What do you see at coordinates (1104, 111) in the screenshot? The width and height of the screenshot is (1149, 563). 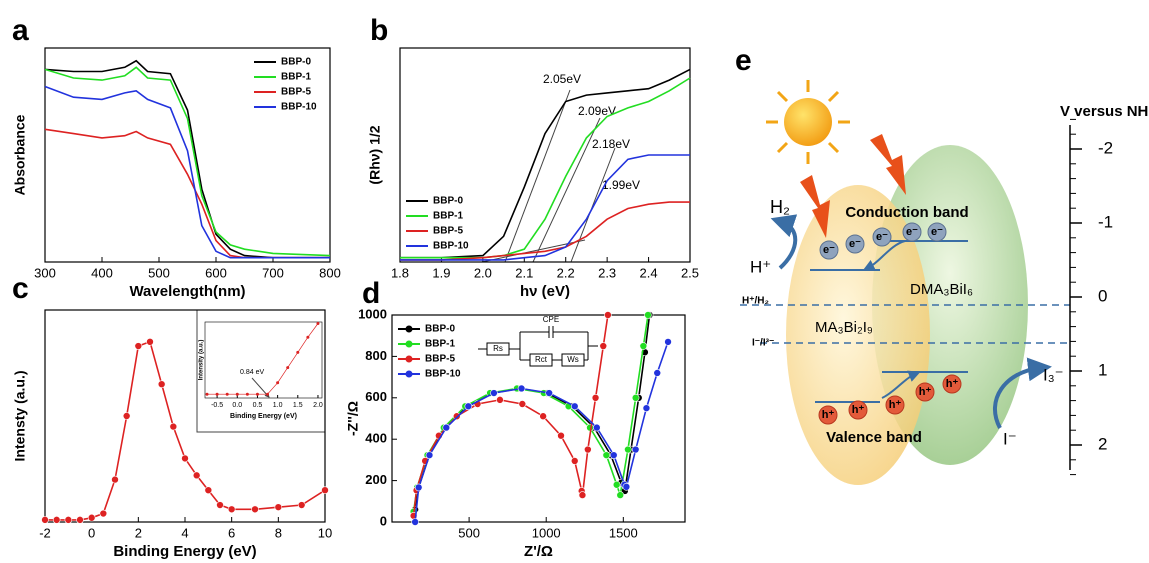 I see `scale-title: V versus NHE` at bounding box center [1104, 111].